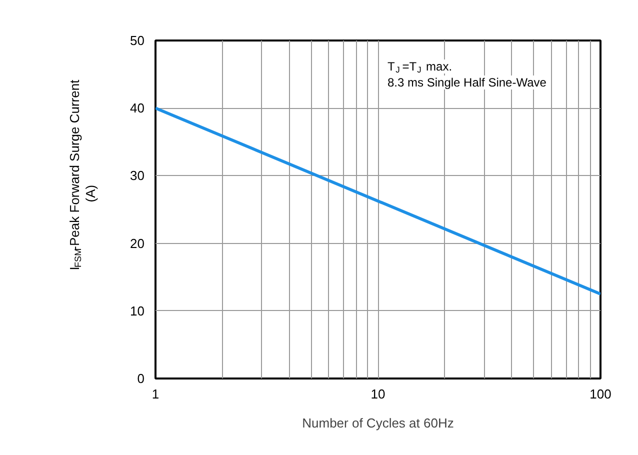 This screenshot has height=455, width=638. What do you see at coordinates (137, 40) in the screenshot?
I see `y-tick-label: 50` at bounding box center [137, 40].